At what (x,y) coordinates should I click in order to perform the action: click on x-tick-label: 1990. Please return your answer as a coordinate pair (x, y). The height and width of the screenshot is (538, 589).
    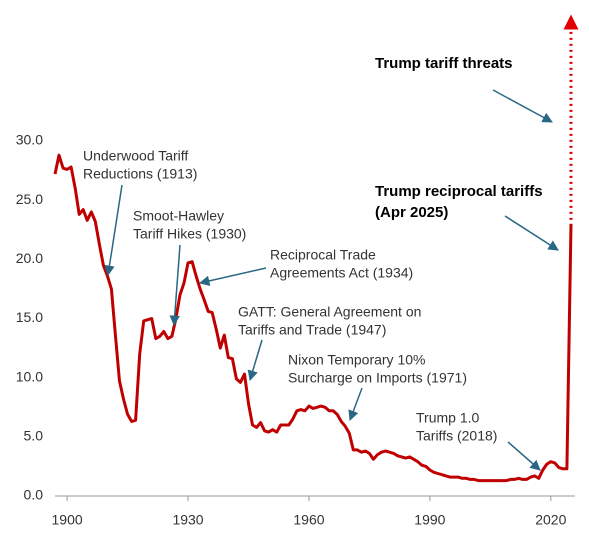
    Looking at the image, I should click on (429, 520).